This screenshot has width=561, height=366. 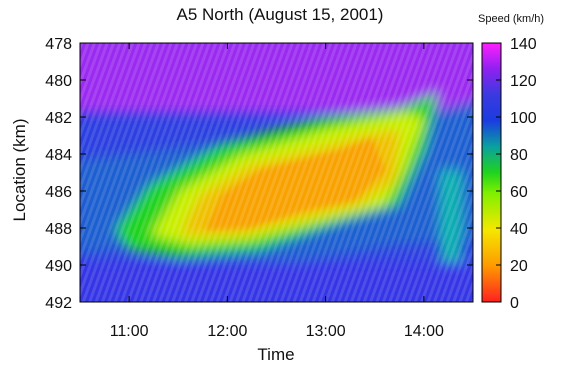 What do you see at coordinates (129, 331) in the screenshot?
I see `x-tick-label: 11:00` at bounding box center [129, 331].